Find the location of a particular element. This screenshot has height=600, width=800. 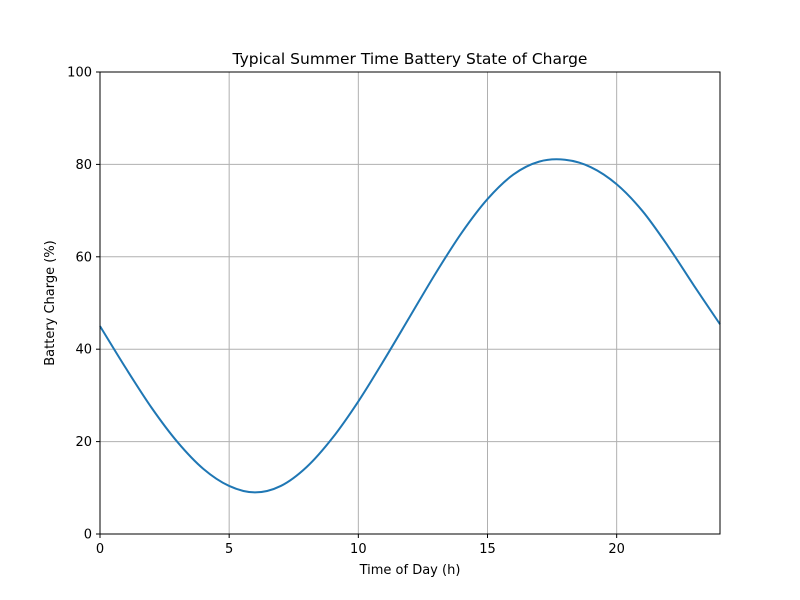

y-tick-label: 0 is located at coordinates (88, 535).